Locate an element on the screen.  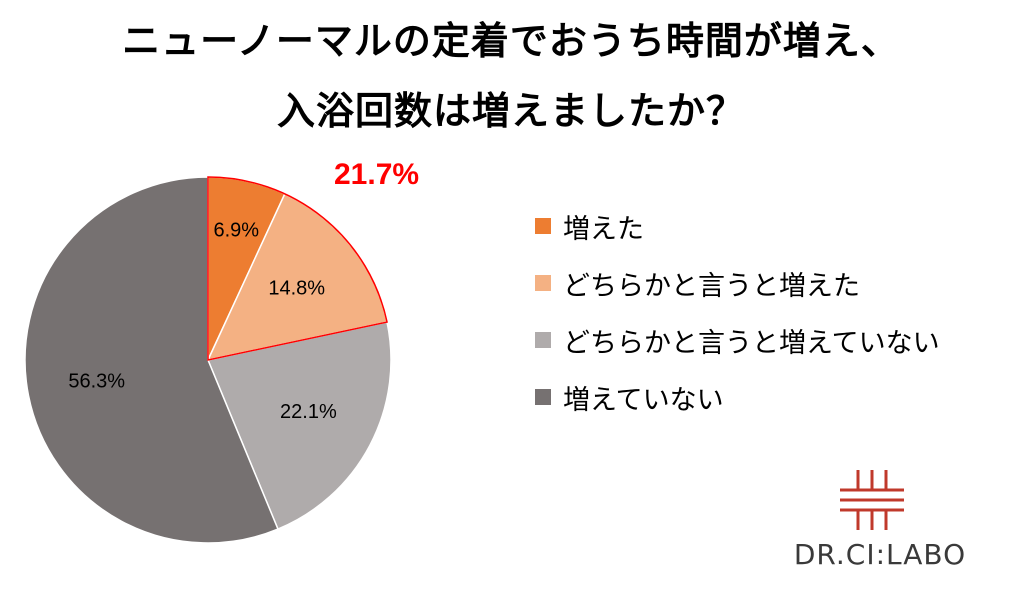
pie-slice-label: 14.8% is located at coordinates (296, 289).